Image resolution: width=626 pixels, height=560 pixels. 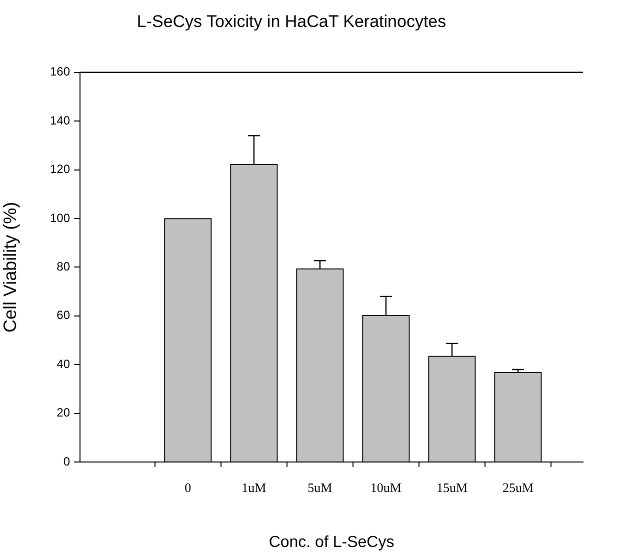 I want to click on y-tick-label: 20, so click(x=63, y=413).